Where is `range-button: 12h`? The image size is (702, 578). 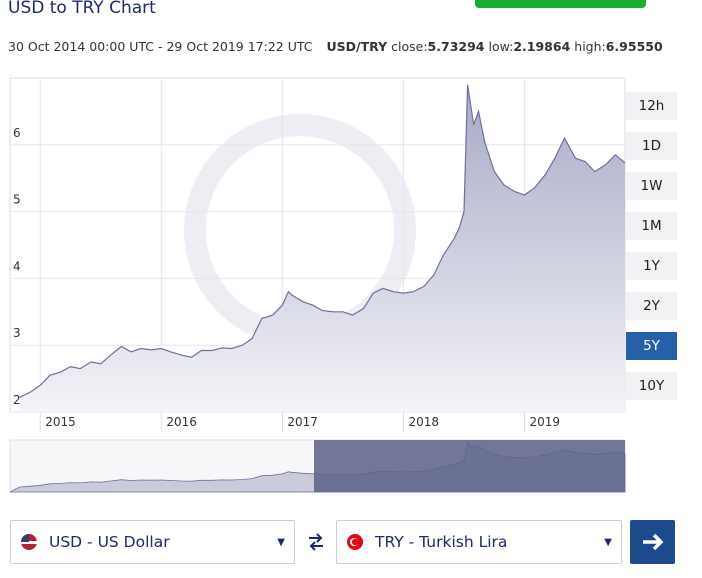 range-button: 12h is located at coordinates (651, 109).